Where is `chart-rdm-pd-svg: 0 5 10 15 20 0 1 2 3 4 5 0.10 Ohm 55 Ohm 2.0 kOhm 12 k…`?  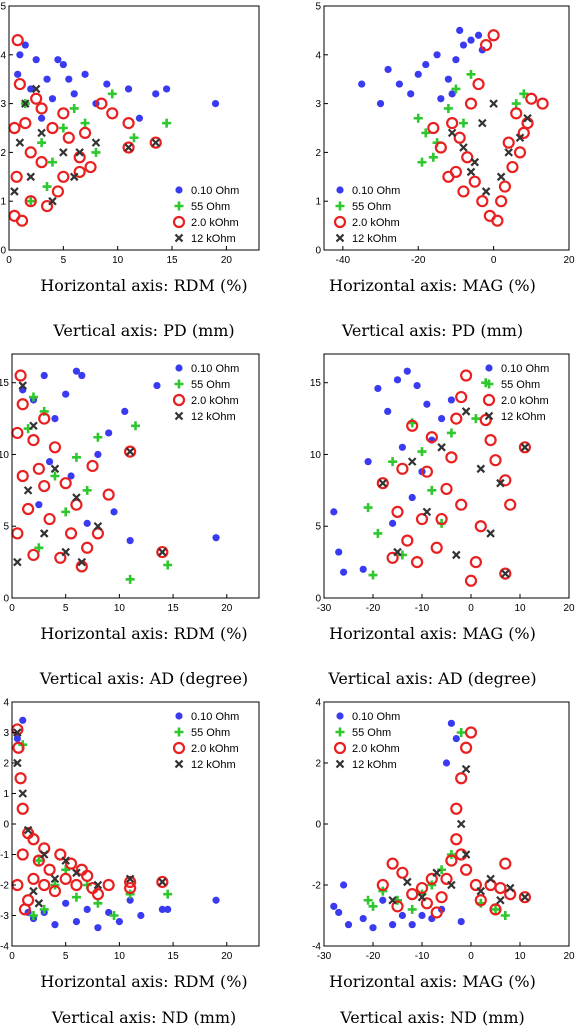 chart-rdm-pd-svg: 0 5 10 15 20 0 1 2 3 4 5 0.10 Ohm 55 Ohm 2.0 kOhm 12 k… is located at coordinates (130, 134).